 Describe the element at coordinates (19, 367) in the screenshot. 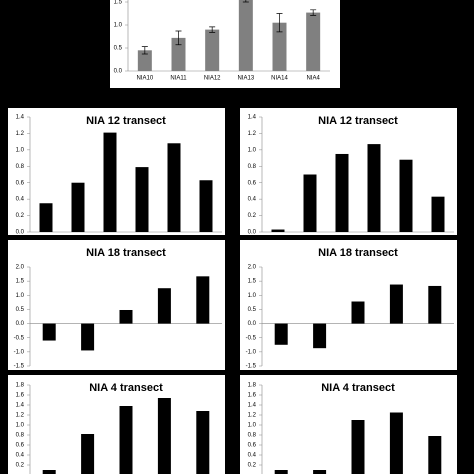

I see `y-tick-label: -1.5` at that location.